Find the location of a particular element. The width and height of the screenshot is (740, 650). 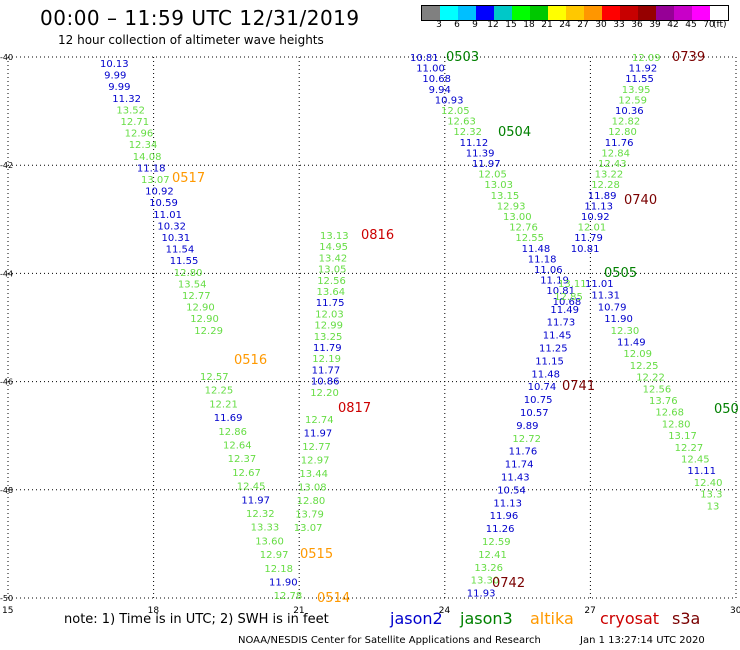

swh-value: 13.17 is located at coordinates (682, 436).